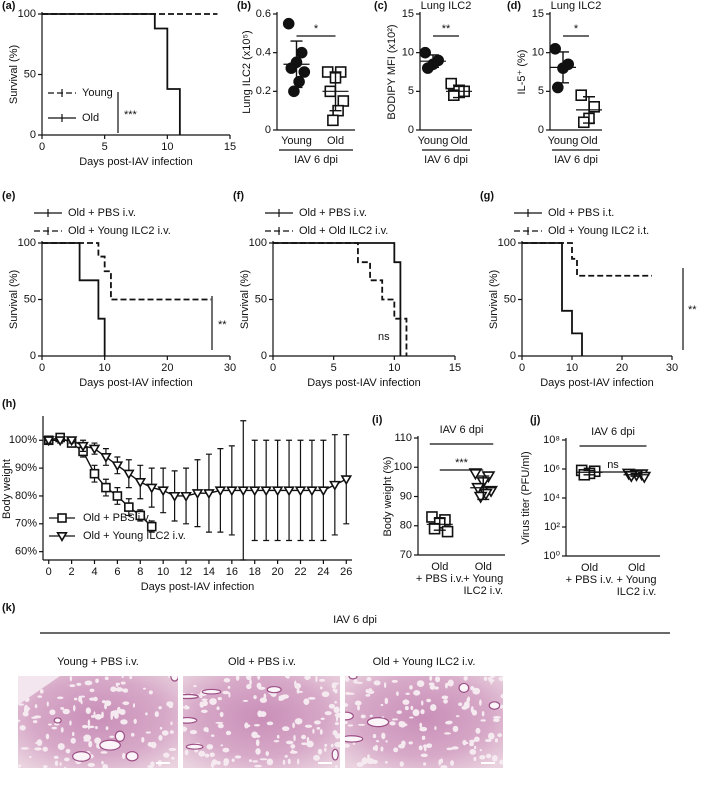 Image resolution: width=709 pixels, height=796 pixels. Describe the element at coordinates (263, 14) in the screenshot. I see `y-tick-label: 0.6` at that location.